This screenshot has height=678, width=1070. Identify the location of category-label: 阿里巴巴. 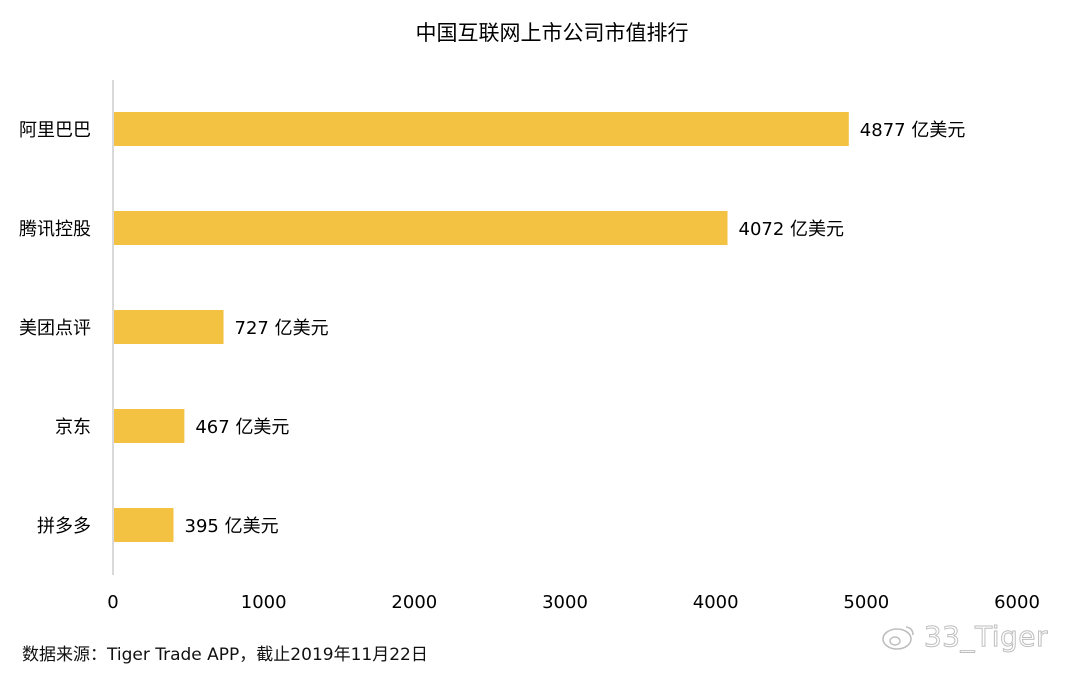
(55, 130).